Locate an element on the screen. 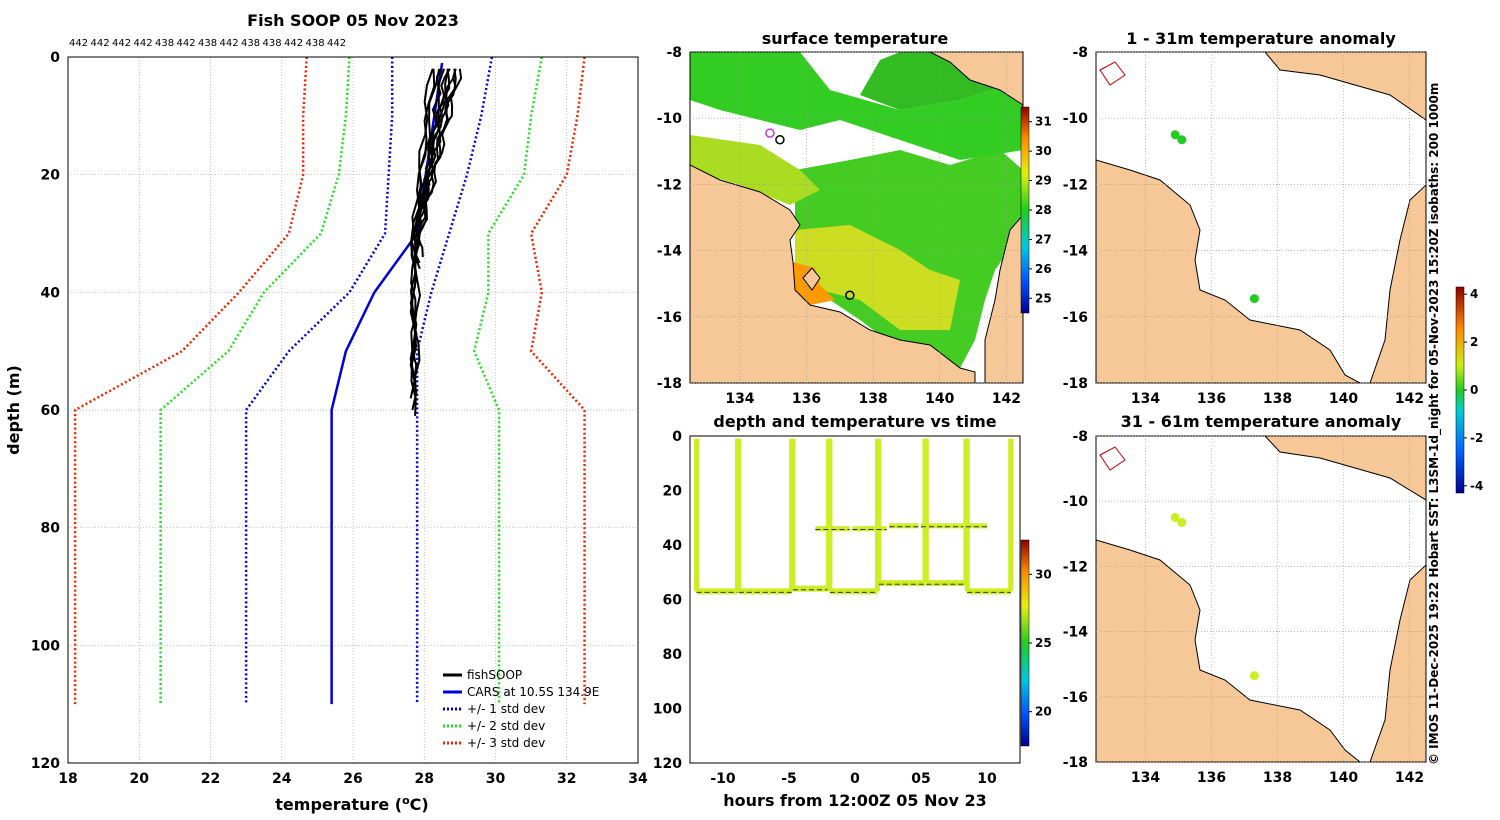  ts-ytick-label: 120 is located at coordinates (667, 764).